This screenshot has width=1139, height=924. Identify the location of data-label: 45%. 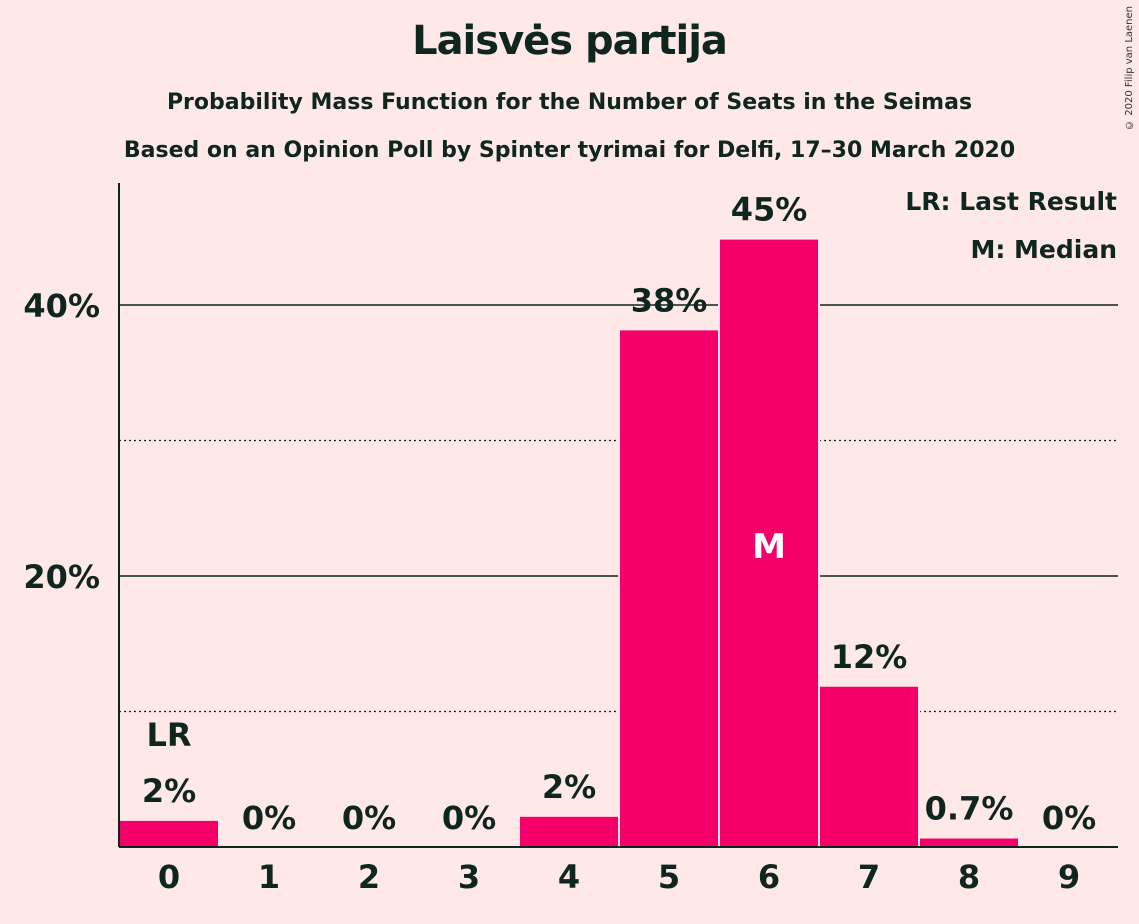
(769, 210).